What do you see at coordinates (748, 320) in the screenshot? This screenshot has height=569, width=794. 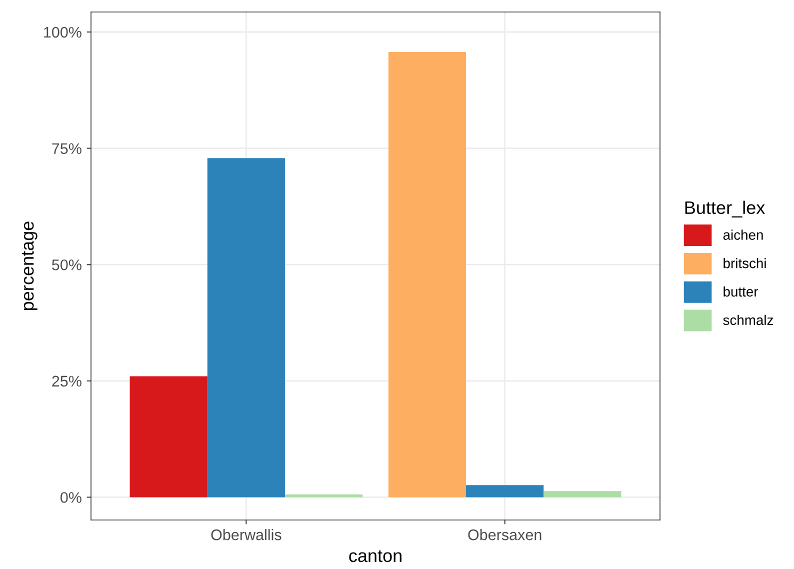 I see `legend-label: schmalz` at bounding box center [748, 320].